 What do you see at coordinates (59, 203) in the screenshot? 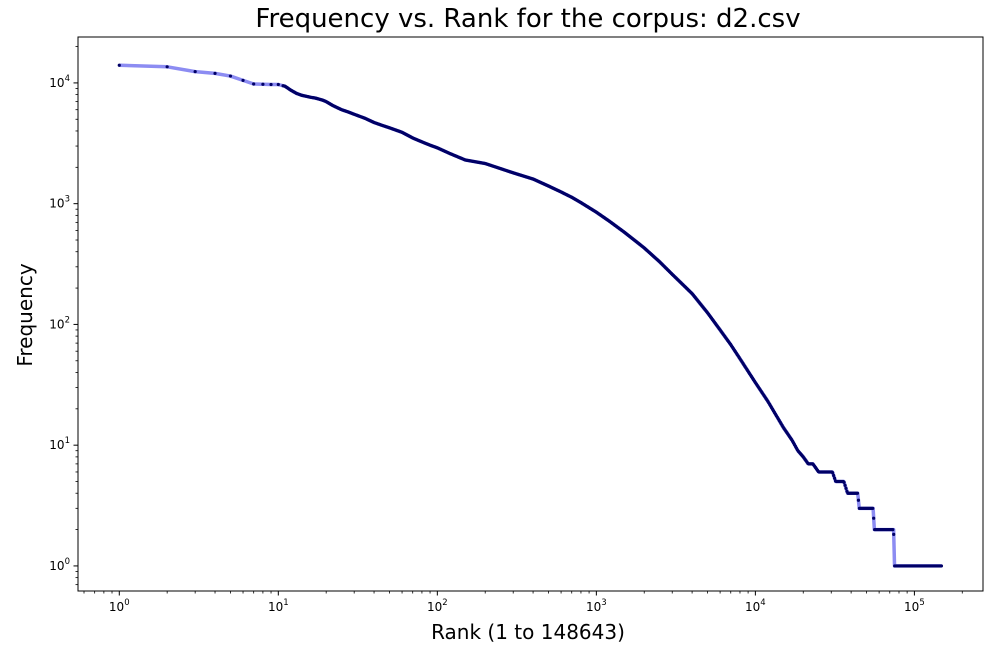
I see `y-tick-label: 10³` at bounding box center [59, 203].